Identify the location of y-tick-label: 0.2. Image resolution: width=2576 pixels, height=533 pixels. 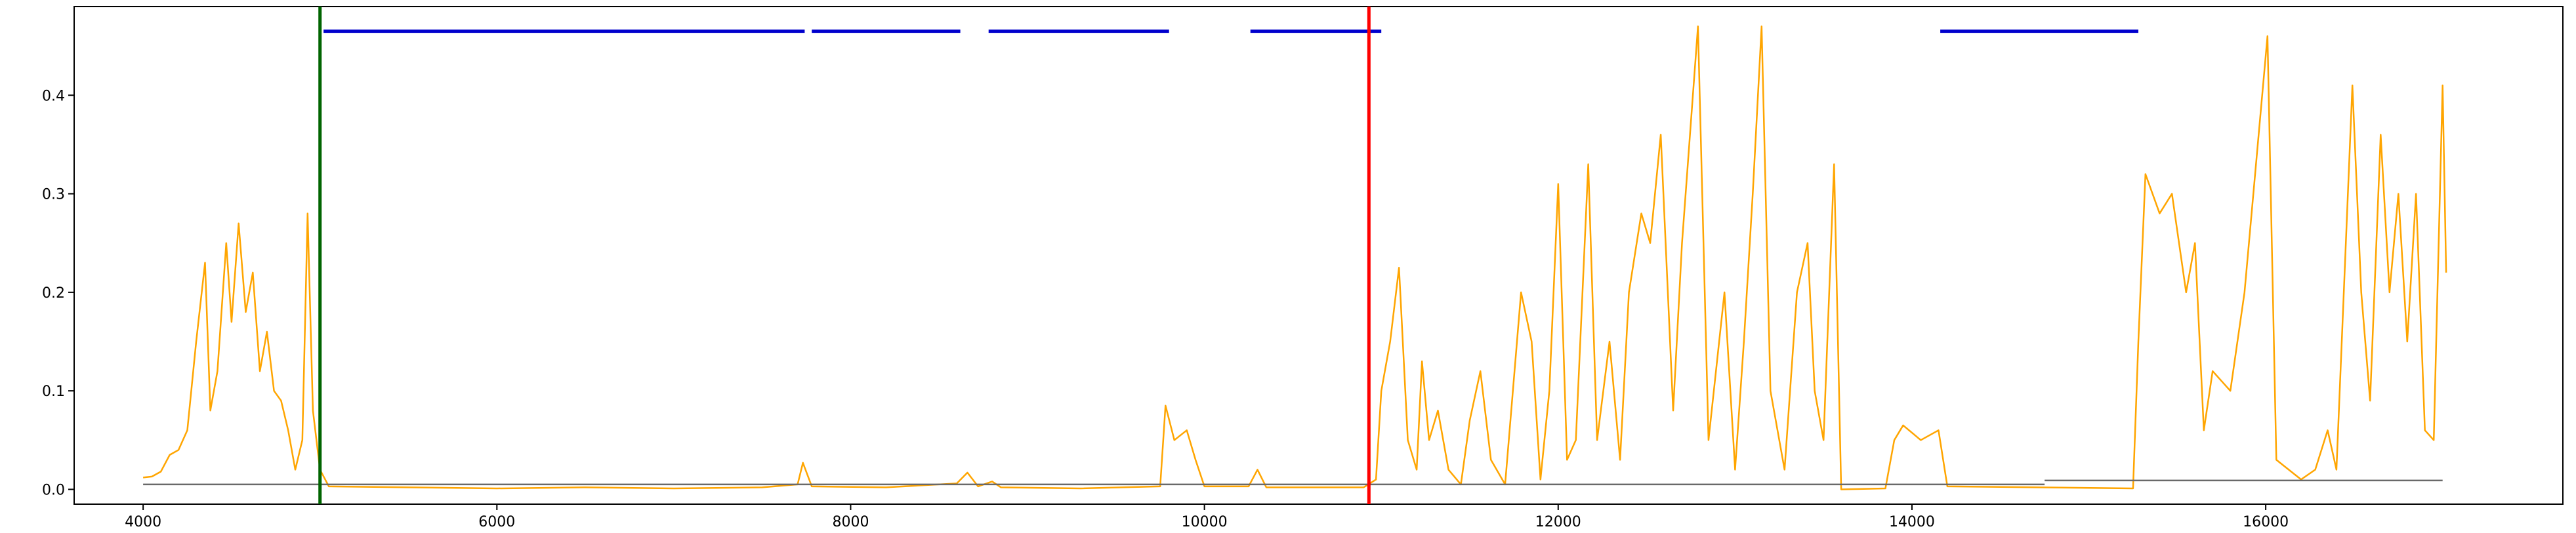
(54, 293).